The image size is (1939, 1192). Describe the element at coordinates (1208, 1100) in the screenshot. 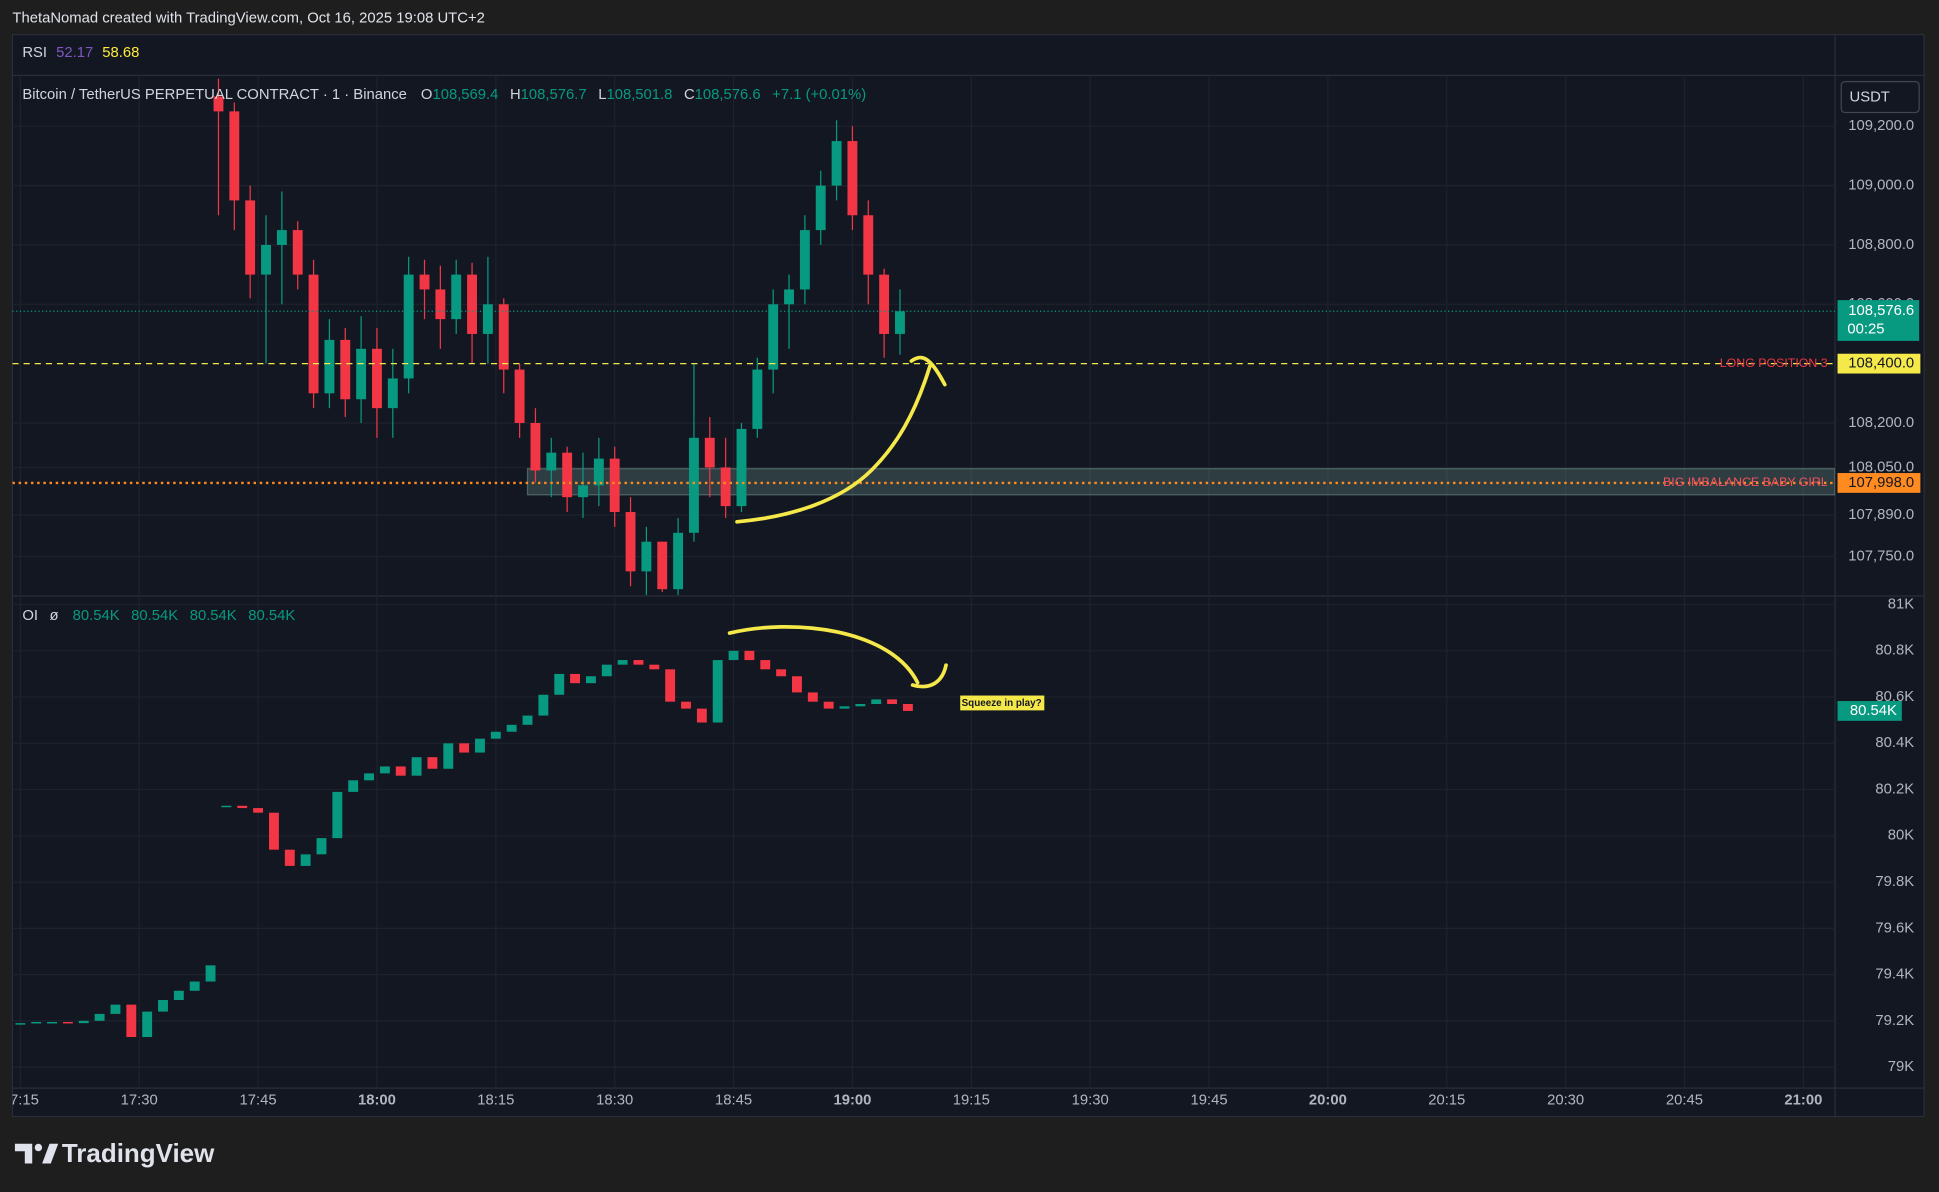

I see `x-tick-label: 19:45` at that location.